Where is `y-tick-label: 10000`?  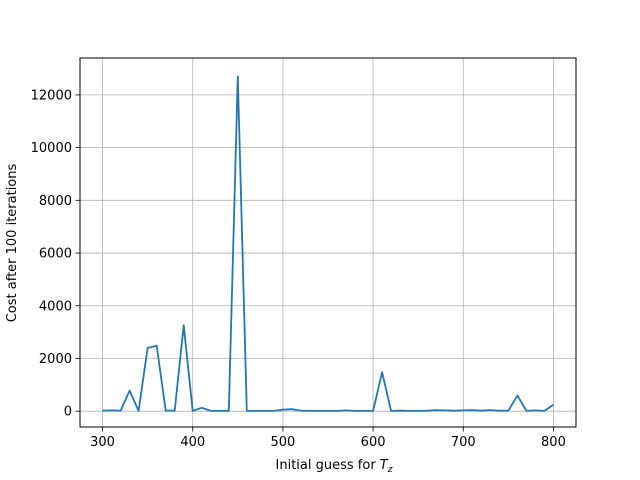 y-tick-label: 10000 is located at coordinates (51, 148).